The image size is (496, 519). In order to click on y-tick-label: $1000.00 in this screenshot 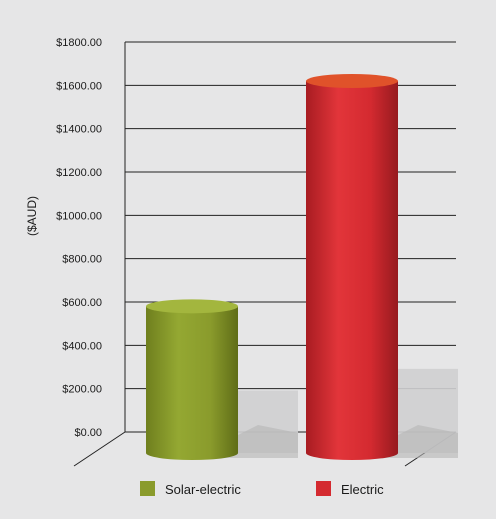, I will do `click(79, 216)`.